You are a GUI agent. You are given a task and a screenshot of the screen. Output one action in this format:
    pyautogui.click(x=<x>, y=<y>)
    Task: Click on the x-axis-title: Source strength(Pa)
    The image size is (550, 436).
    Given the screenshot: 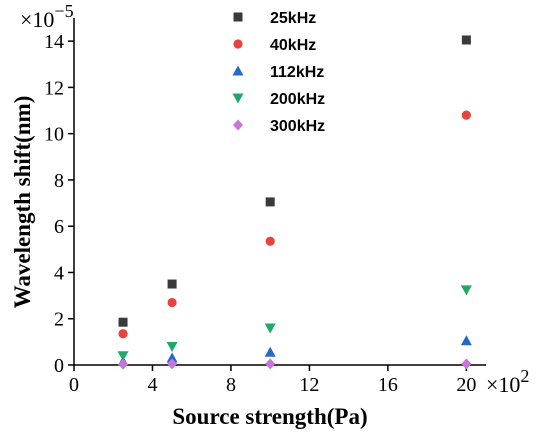 What is the action you would take?
    pyautogui.click(x=269, y=416)
    